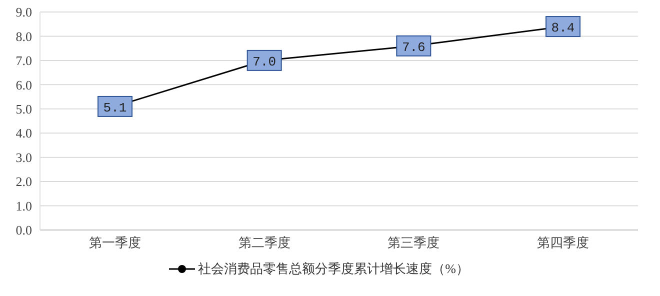  Describe the element at coordinates (24, 109) in the screenshot. I see `y-tick-label: 5.0` at that location.